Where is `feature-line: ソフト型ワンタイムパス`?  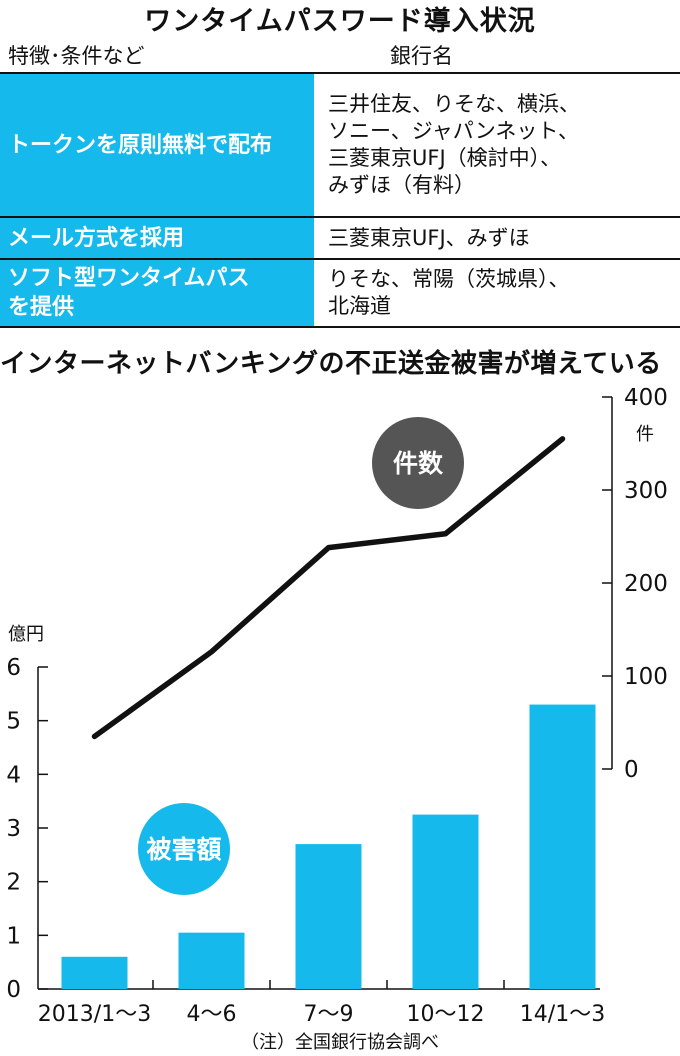 feature-line: ソフト型ワンタイムパス is located at coordinates (129, 278).